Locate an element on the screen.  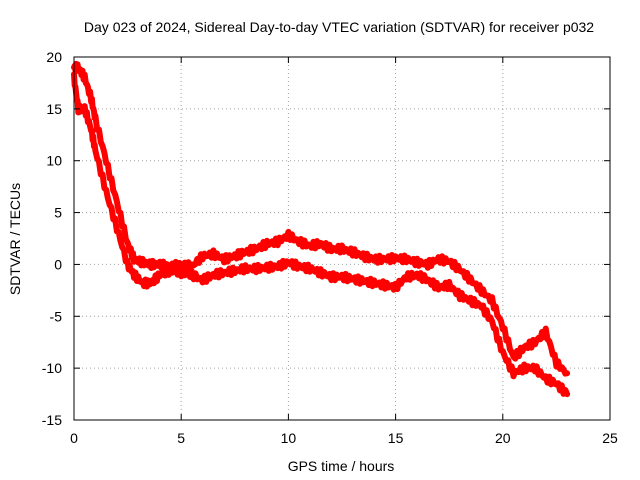
x-tick-label: 15 is located at coordinates (396, 438).